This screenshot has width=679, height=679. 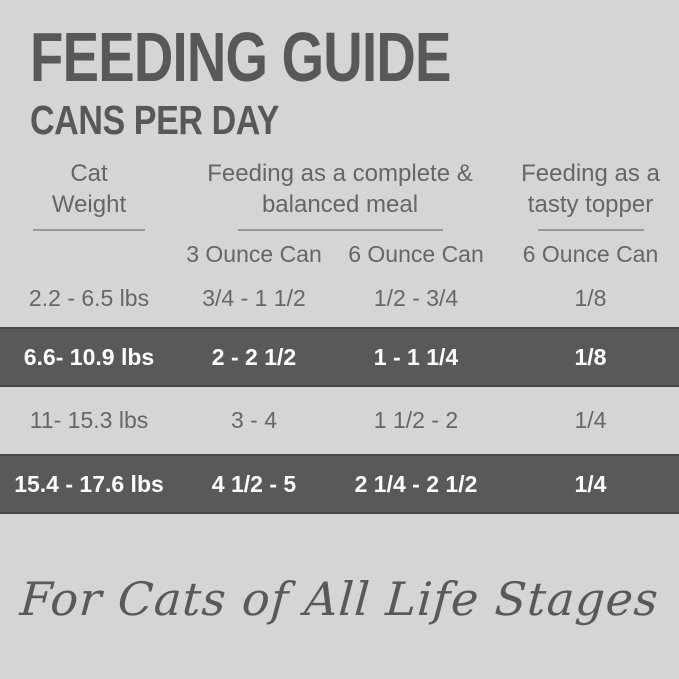 I want to click on can3-cell: 2 - 2 1/2, so click(x=254, y=356).